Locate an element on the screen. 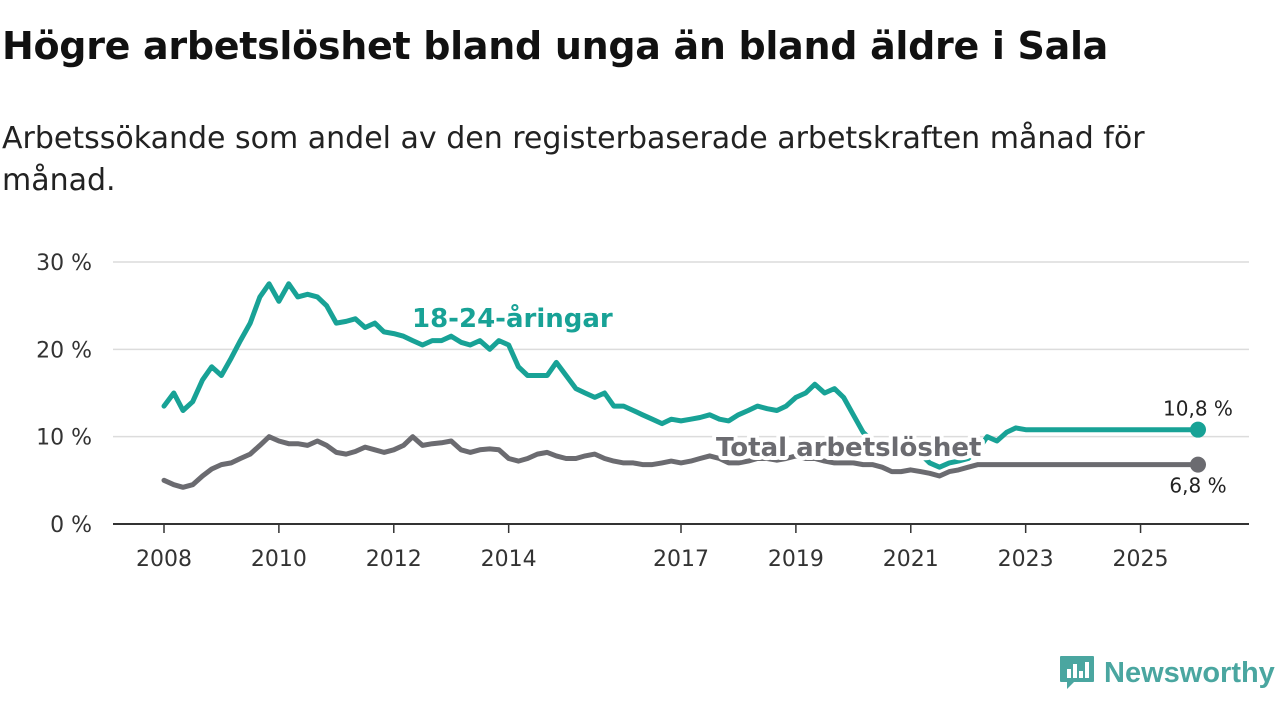 The image size is (1280, 720). y-tick-label: 20 % is located at coordinates (64, 350).